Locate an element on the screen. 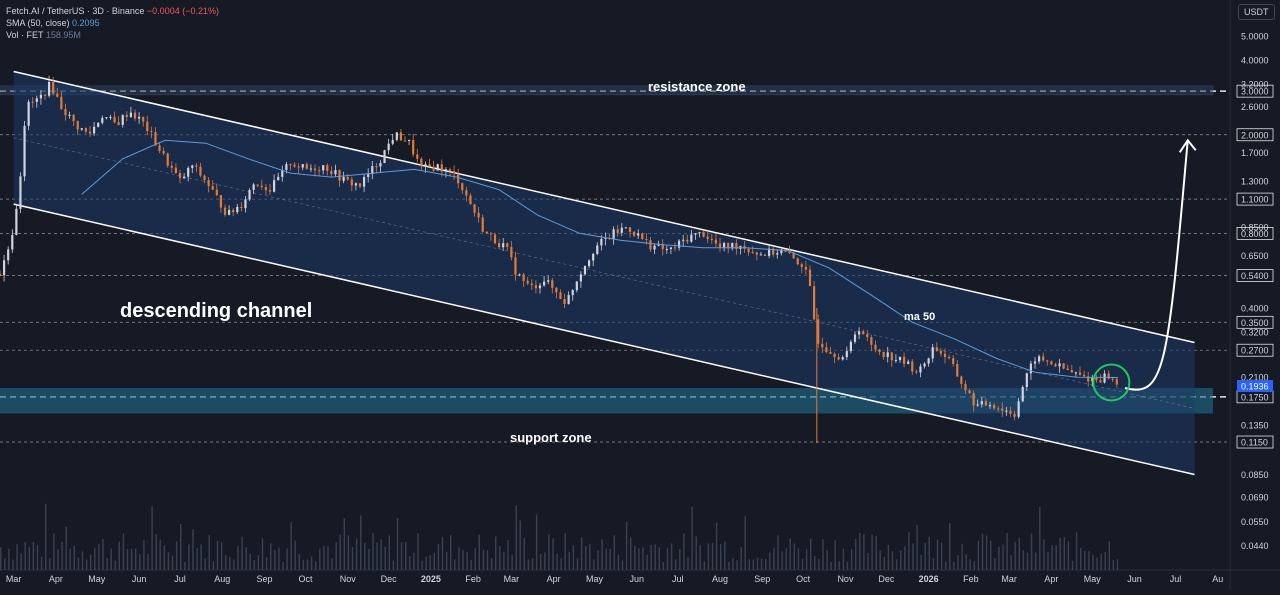 This screenshot has height=595, width=1280. volume-line: Vol · FET 158.95M is located at coordinates (112, 35).